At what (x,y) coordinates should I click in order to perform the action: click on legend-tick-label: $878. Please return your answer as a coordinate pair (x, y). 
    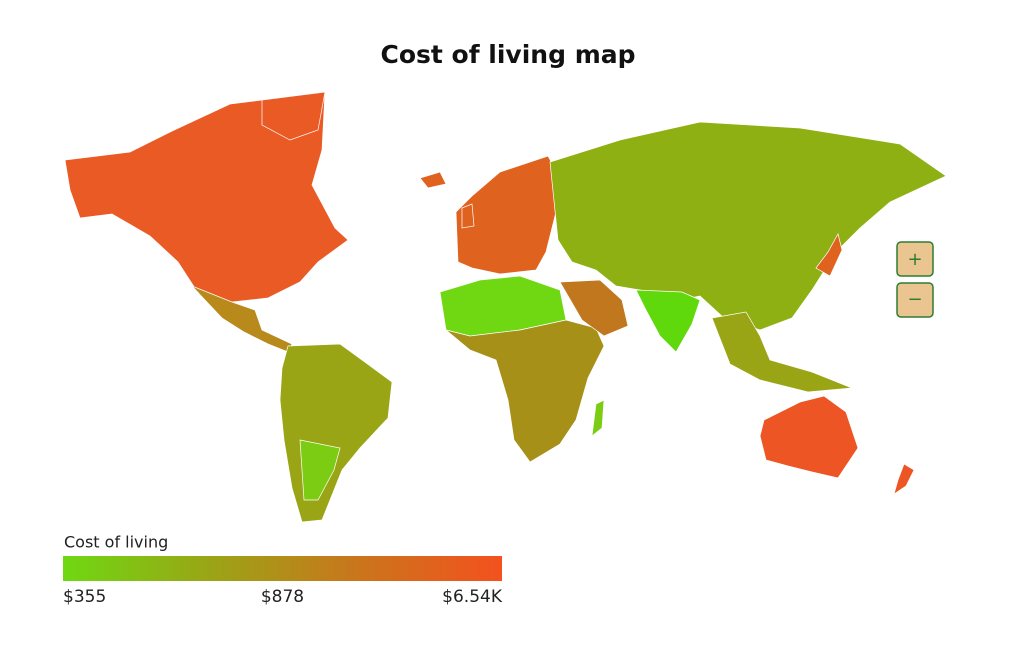
    Looking at the image, I should click on (282, 597).